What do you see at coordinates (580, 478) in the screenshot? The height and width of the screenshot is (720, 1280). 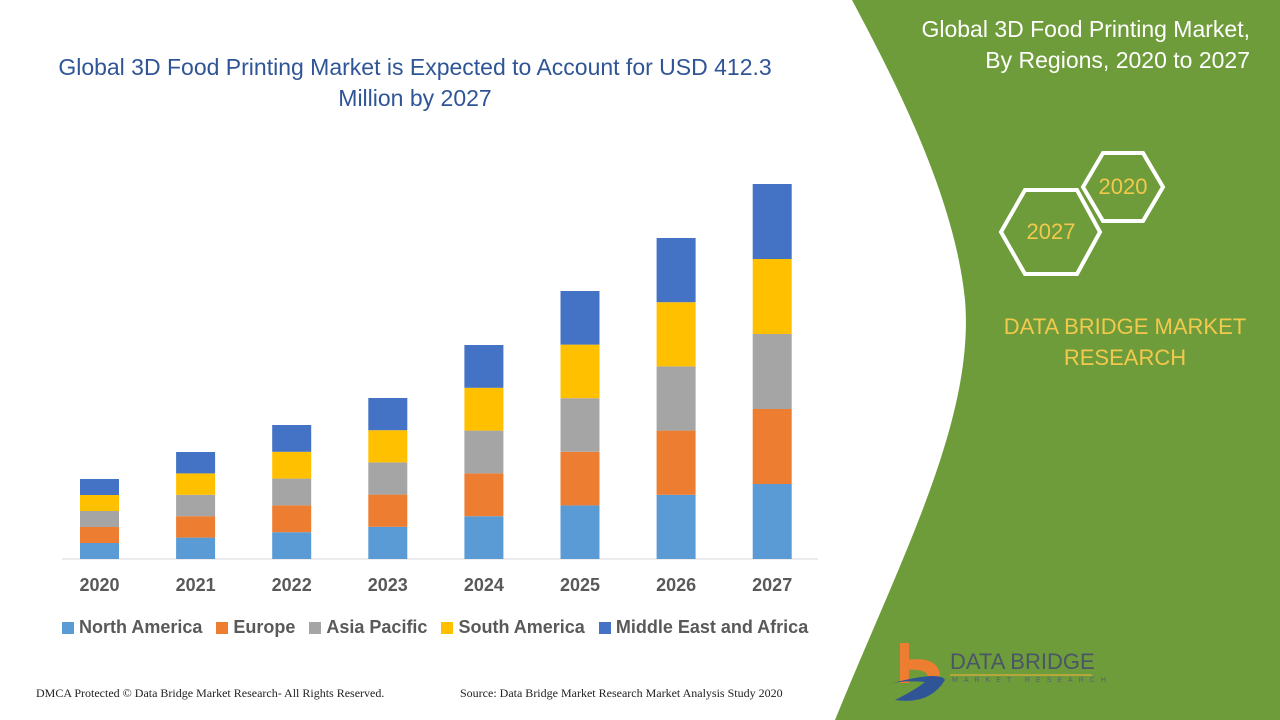 I see `bar-2025-europe` at bounding box center [580, 478].